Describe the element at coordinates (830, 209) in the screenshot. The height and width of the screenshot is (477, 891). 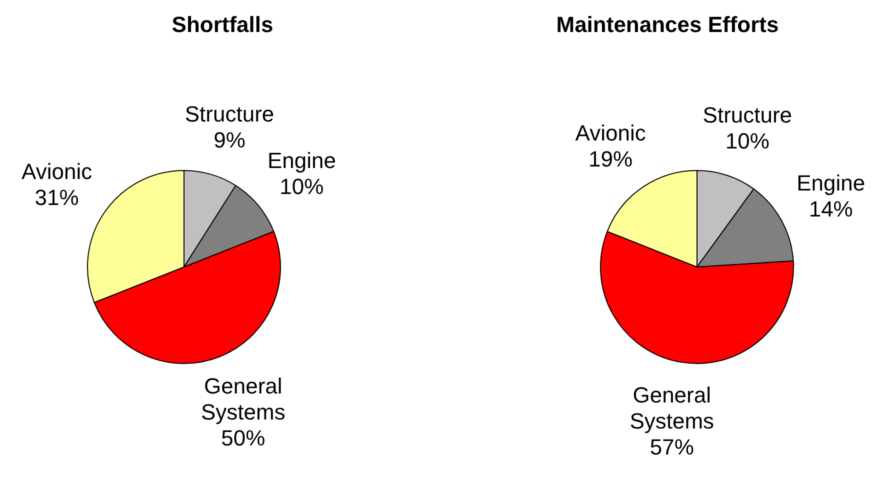
I see `data-label: 14%` at that location.